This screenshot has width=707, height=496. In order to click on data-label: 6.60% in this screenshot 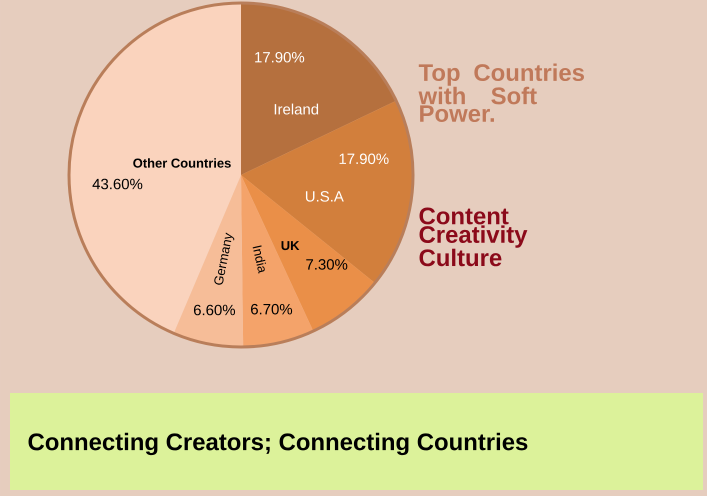, I will do `click(215, 310)`.